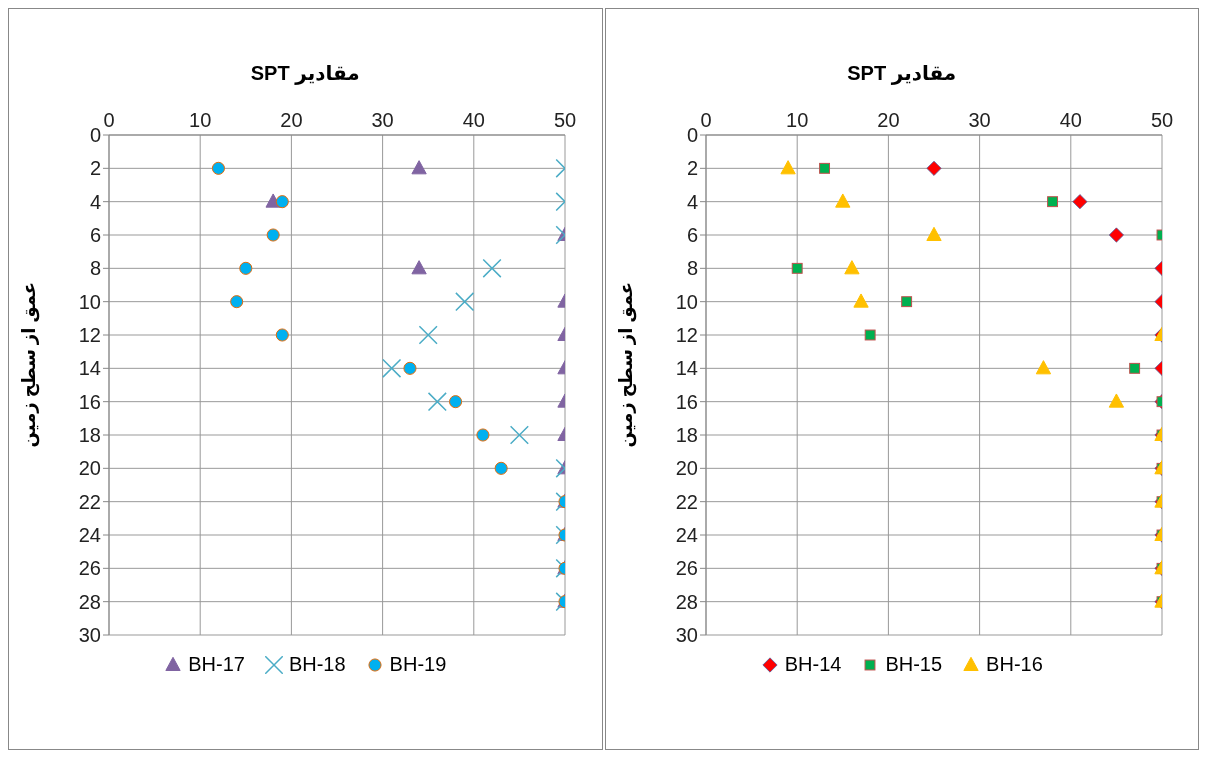  I want to click on legend-label: BH-18, so click(317, 664).